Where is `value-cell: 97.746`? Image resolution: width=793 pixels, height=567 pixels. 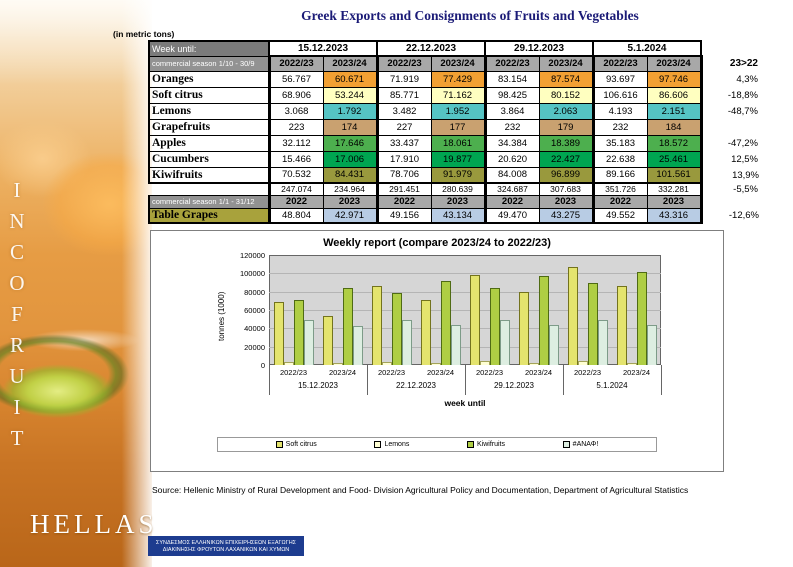 value-cell: 97.746 is located at coordinates (674, 79).